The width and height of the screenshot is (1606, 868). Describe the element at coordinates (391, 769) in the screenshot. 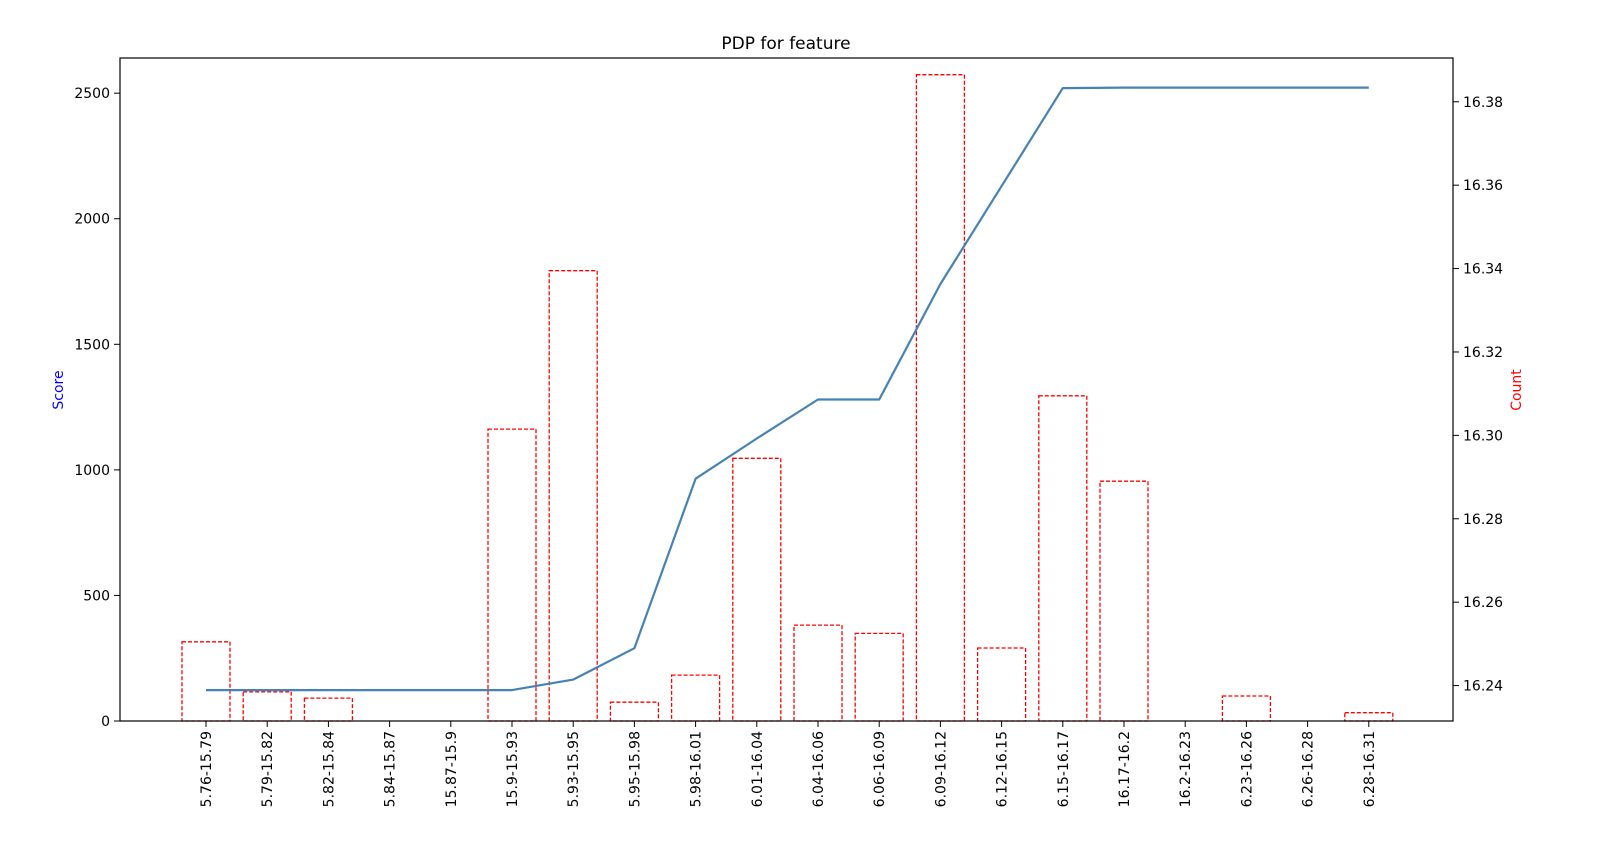

I see `x-tick-label: 5.84-15.87` at that location.